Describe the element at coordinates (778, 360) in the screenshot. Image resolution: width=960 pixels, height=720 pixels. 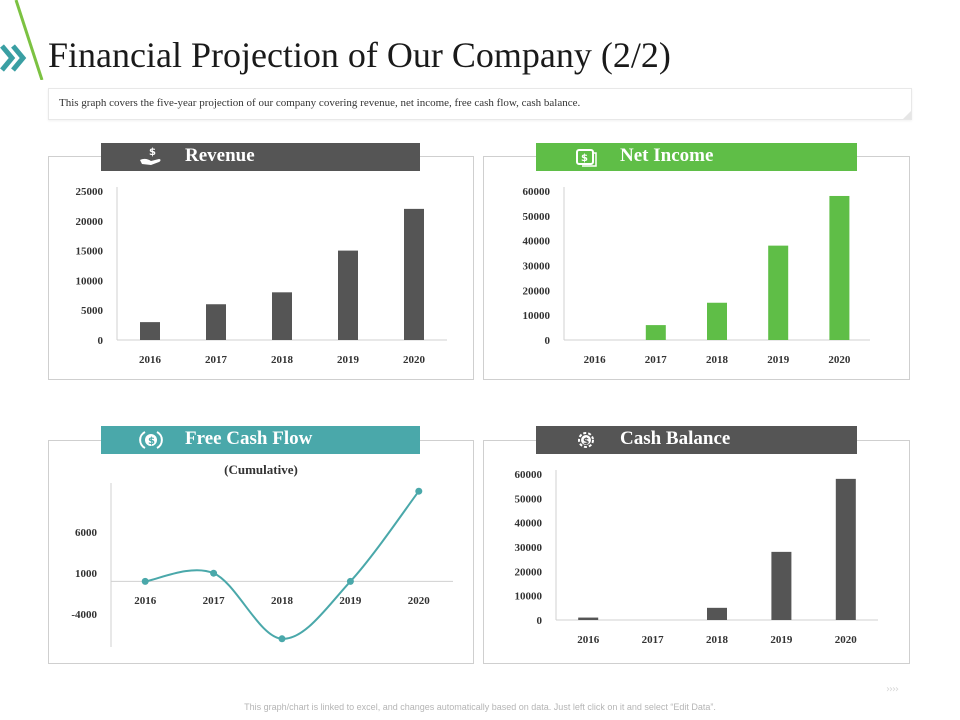
I see `net_income-x-tick-label: 2019` at that location.